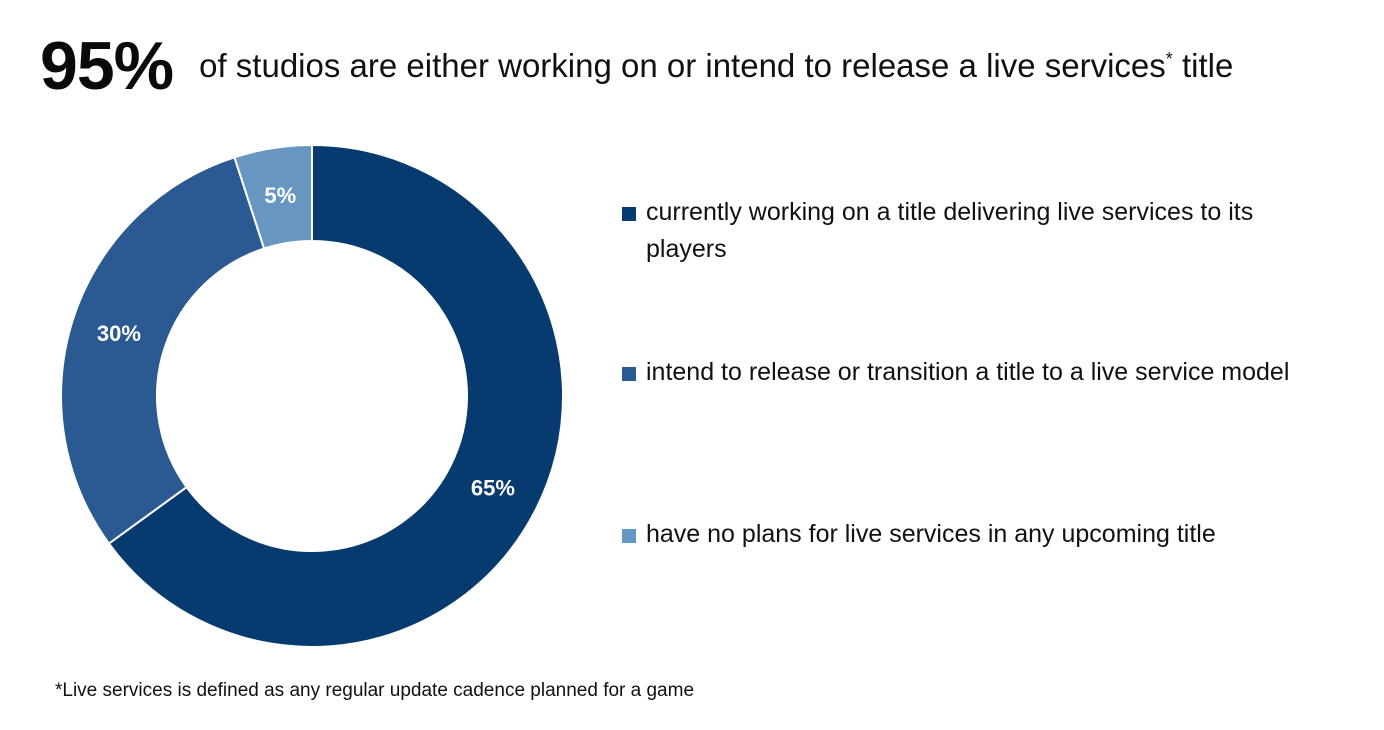  Describe the element at coordinates (280, 195) in the screenshot. I see `data-label: 5%` at that location.